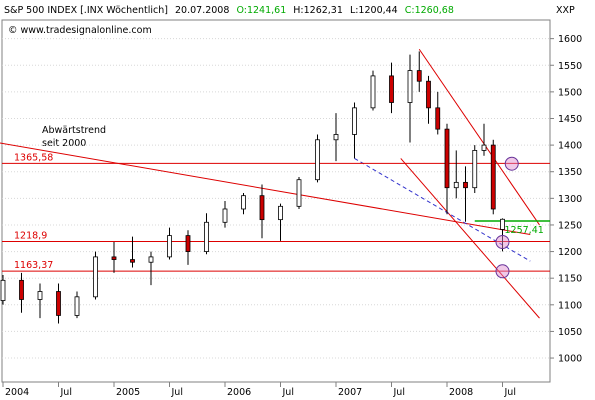 The height and width of the screenshot is (400, 595). What do you see at coordinates (570, 279) in the screenshot?
I see `y-tick-label: 1150` at bounding box center [570, 279].